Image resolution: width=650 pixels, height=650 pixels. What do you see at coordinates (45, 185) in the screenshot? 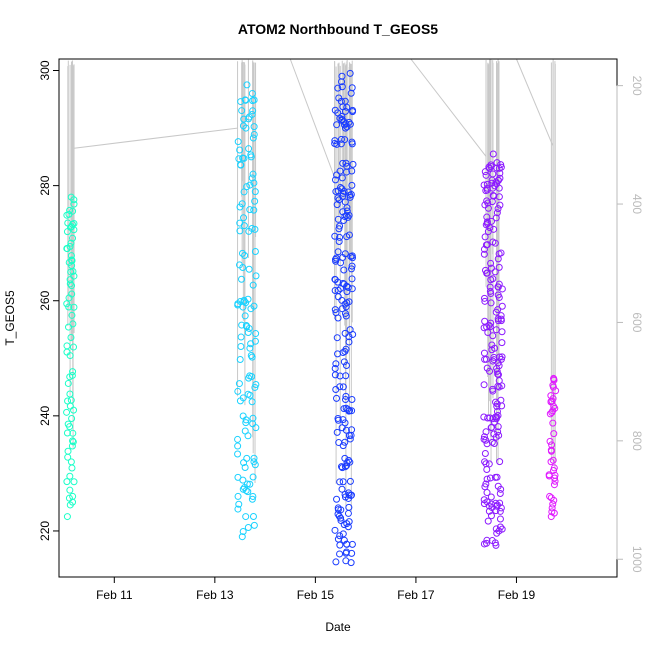
I see `y-tick-label: 280` at bounding box center [45, 185].